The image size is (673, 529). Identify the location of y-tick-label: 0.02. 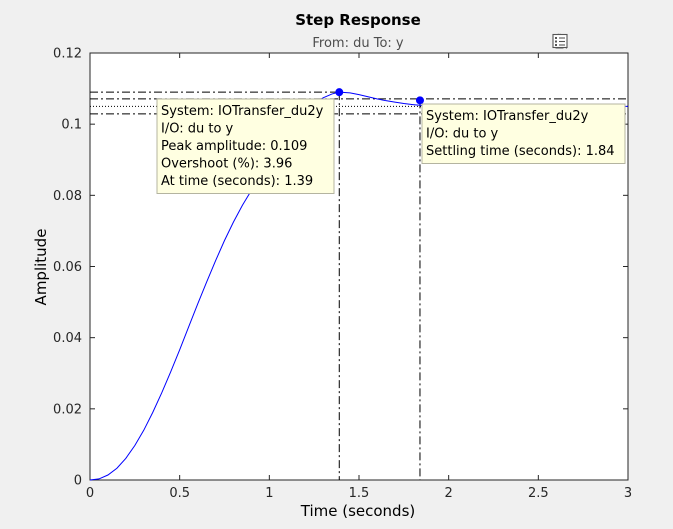
(67, 409).